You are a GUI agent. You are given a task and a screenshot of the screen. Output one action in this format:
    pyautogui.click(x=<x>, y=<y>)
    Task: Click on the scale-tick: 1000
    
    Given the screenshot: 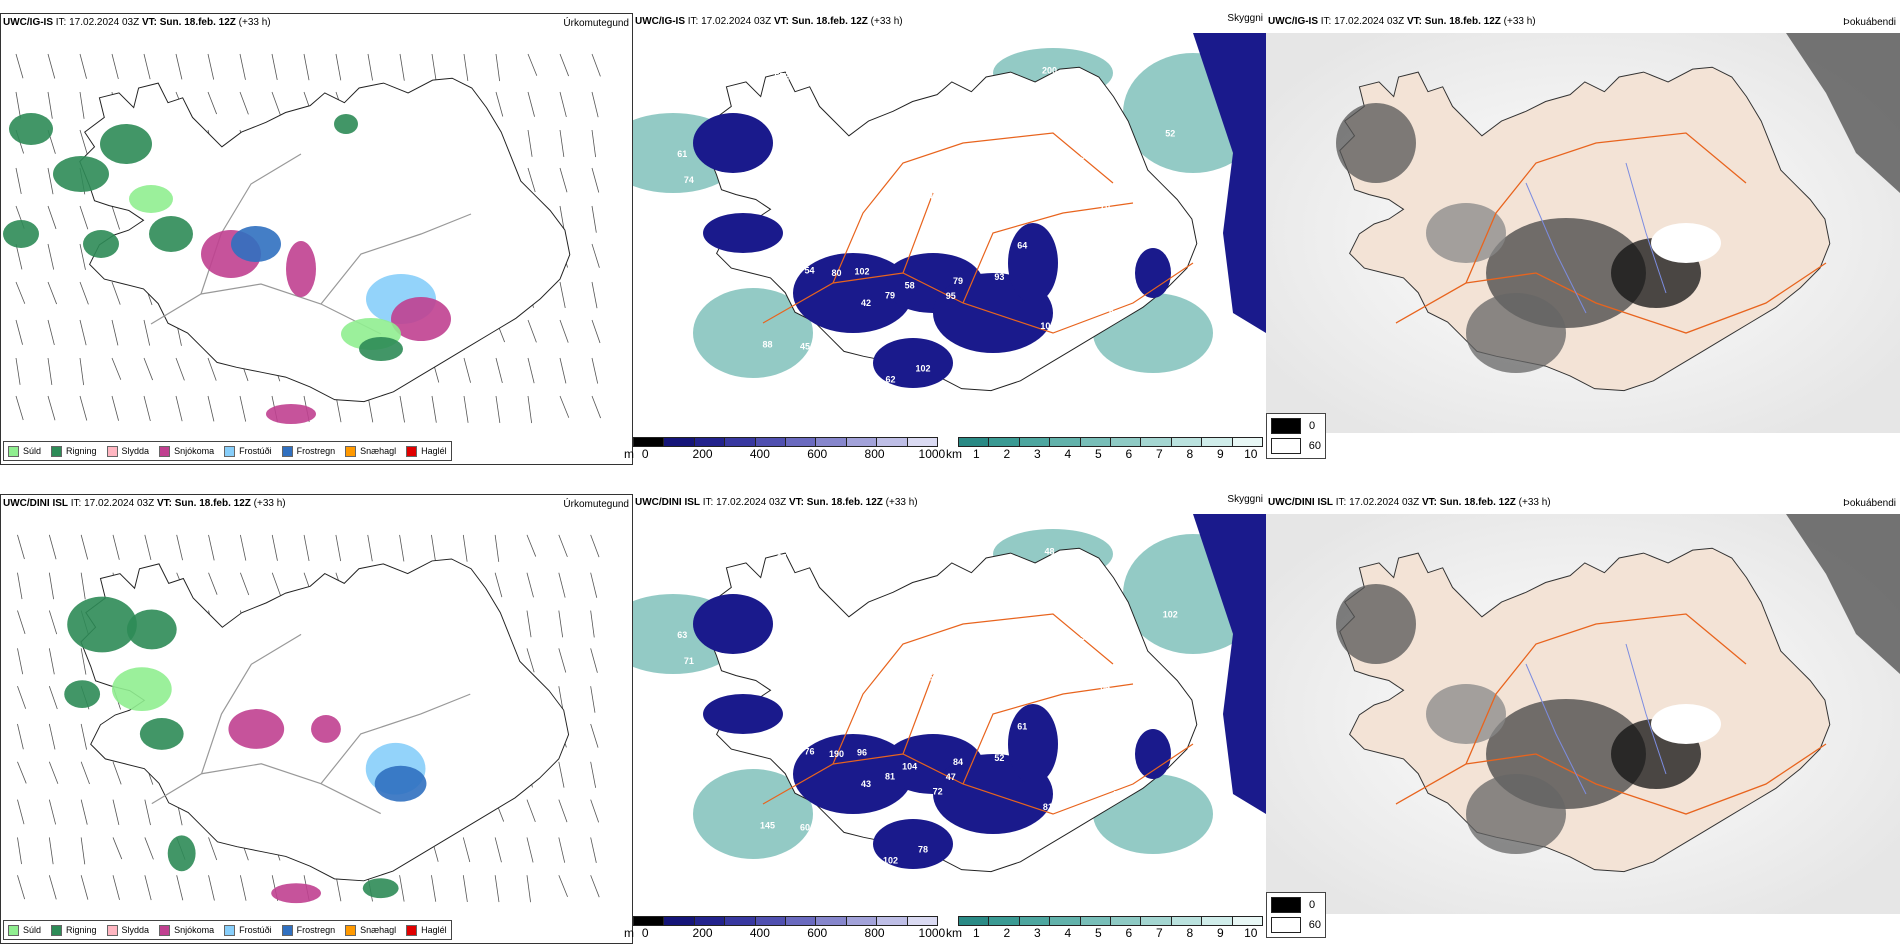 What is the action you would take?
    pyautogui.click(x=932, y=454)
    